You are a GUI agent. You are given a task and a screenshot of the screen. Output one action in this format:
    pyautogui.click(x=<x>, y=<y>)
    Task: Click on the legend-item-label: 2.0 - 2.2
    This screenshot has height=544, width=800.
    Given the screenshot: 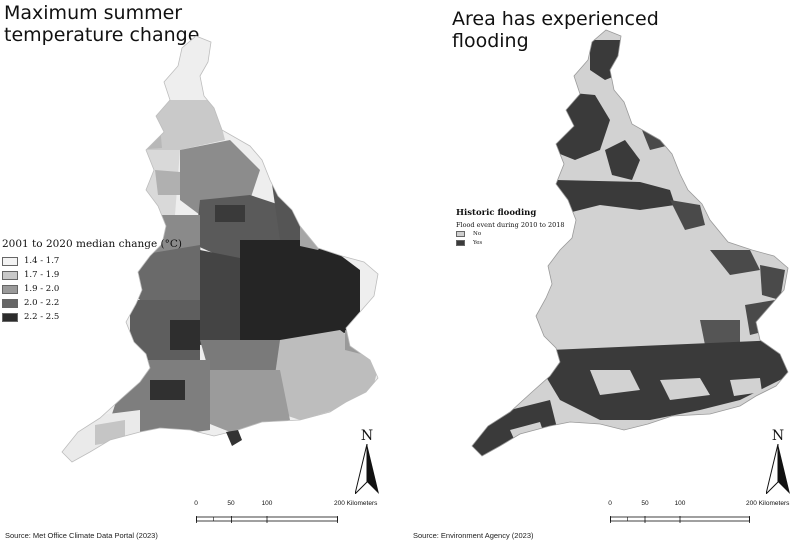 What is the action you would take?
    pyautogui.click(x=42, y=303)
    